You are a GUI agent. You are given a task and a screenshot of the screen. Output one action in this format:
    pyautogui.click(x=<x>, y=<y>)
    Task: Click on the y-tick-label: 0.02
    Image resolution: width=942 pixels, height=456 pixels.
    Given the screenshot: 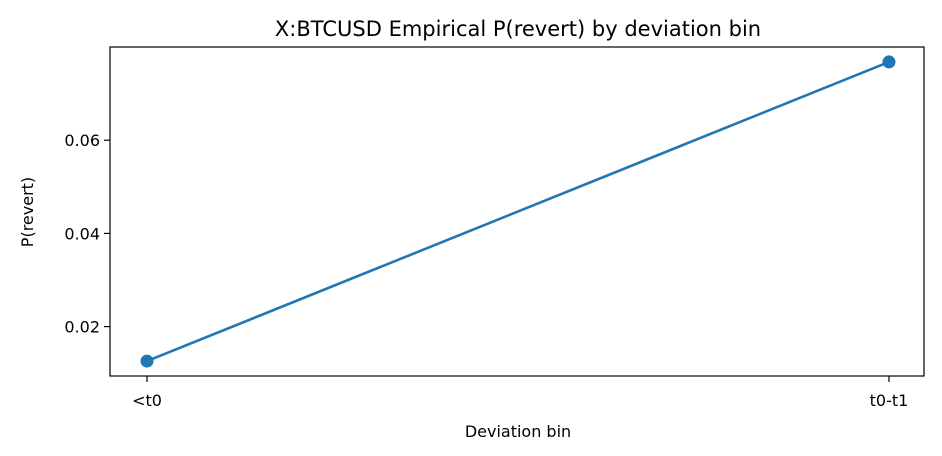 What is the action you would take?
    pyautogui.click(x=82, y=327)
    